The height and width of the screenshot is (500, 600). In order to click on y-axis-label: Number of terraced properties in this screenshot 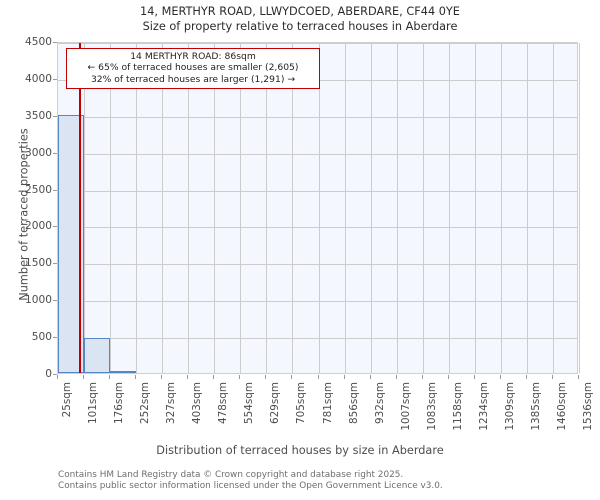, I will do `click(24, 214)`.